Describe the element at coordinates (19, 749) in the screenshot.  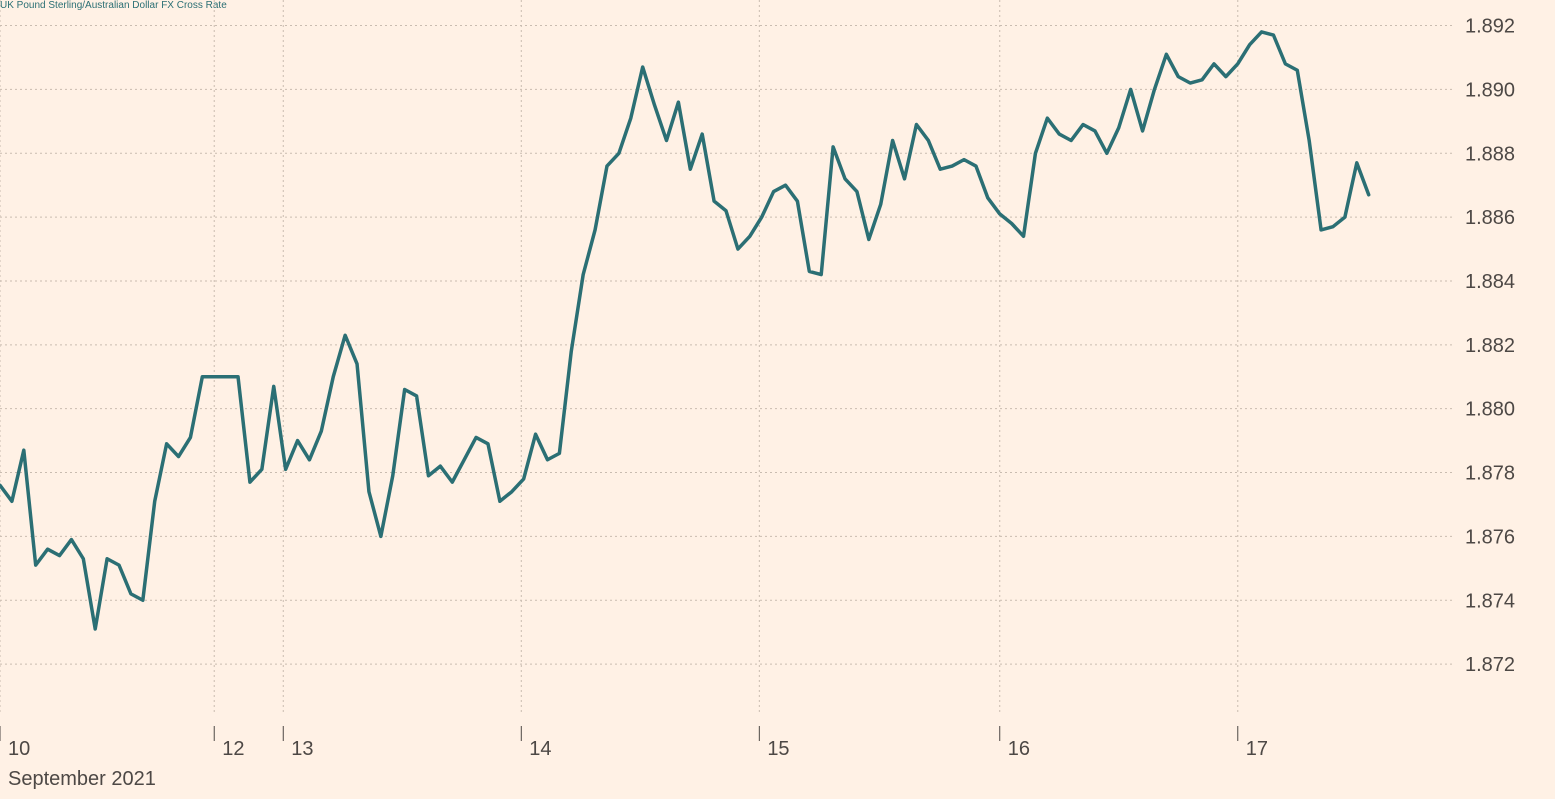
I see `x-tick-label: 10` at that location.